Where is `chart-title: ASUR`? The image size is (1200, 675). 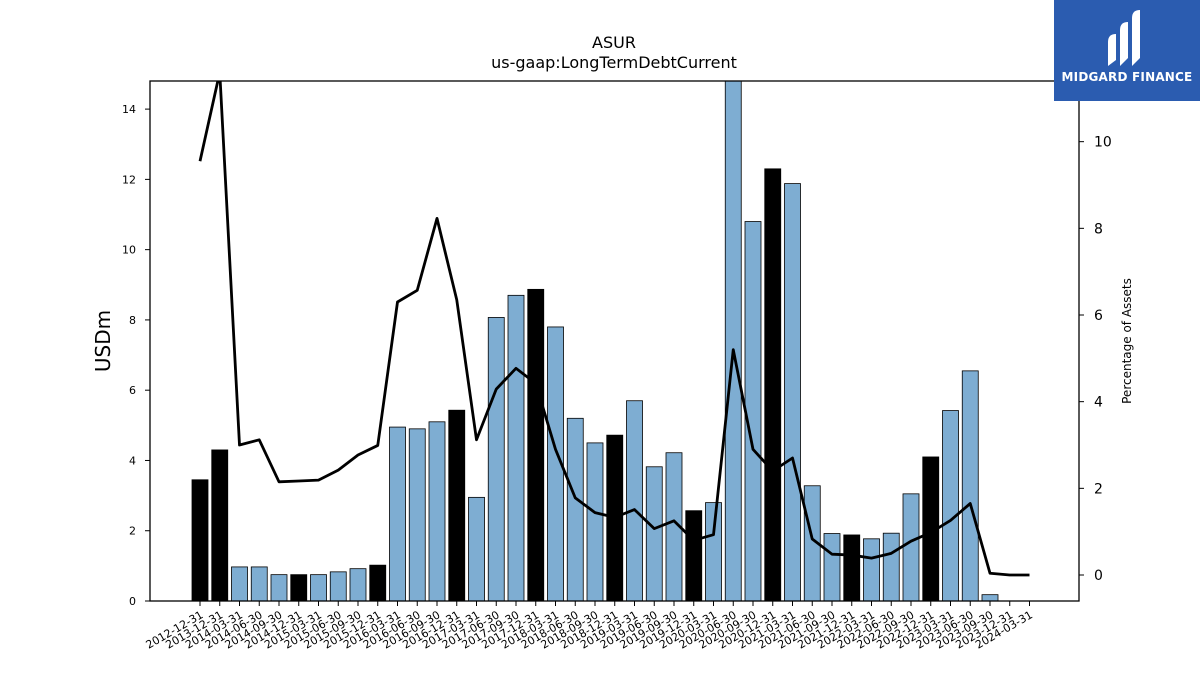
chart-title: ASUR is located at coordinates (614, 42).